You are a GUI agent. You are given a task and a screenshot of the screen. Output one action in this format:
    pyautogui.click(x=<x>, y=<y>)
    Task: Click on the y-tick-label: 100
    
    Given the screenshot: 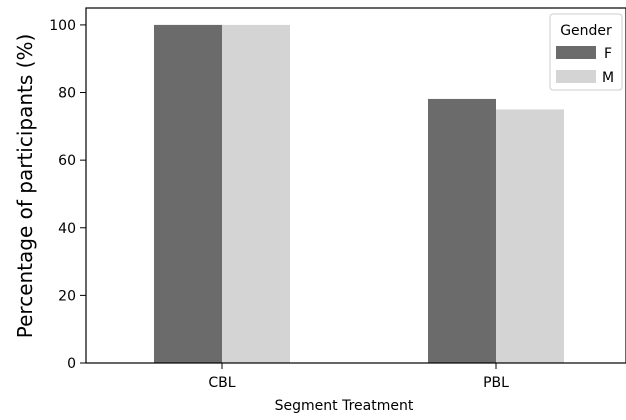 What is the action you would take?
    pyautogui.click(x=62, y=26)
    